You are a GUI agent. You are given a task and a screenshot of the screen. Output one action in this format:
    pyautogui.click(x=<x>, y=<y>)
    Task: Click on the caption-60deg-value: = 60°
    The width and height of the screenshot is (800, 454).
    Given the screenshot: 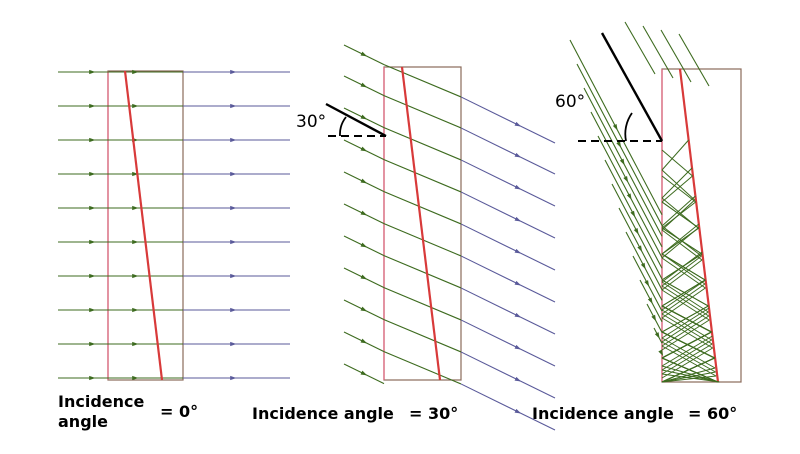 What is the action you would take?
    pyautogui.click(x=713, y=413)
    